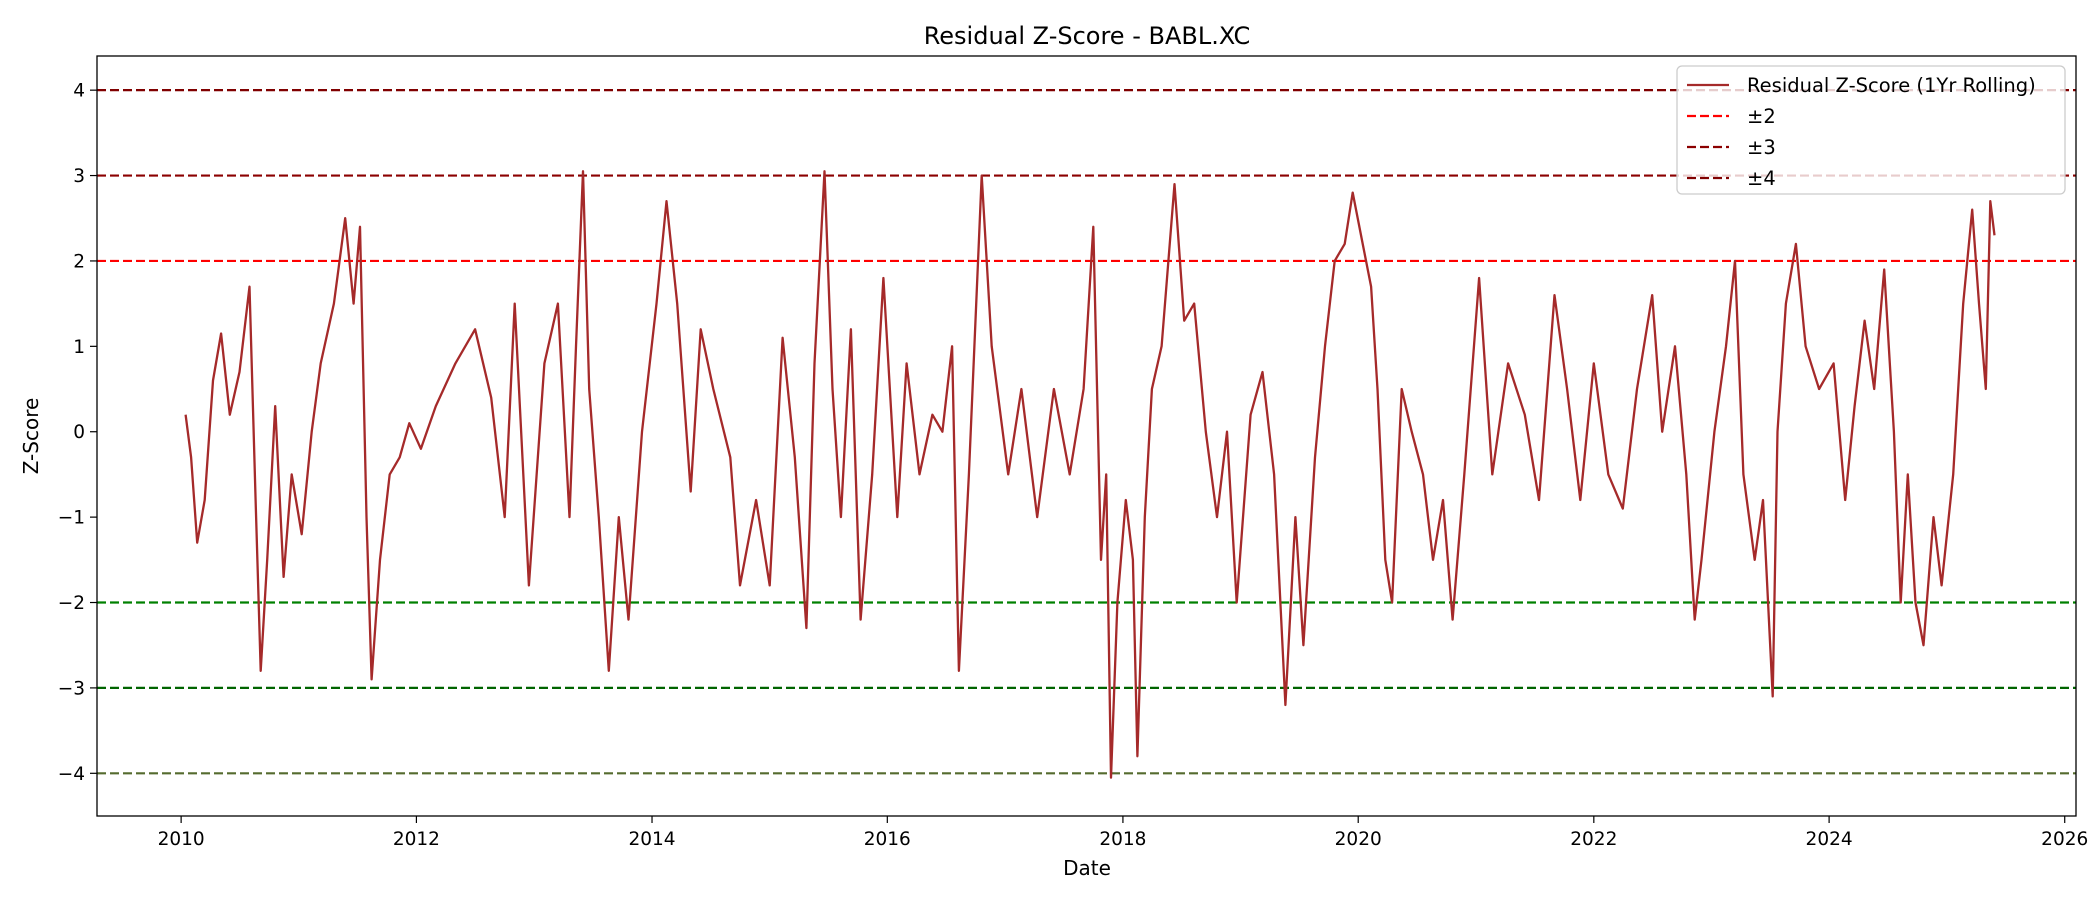 The image size is (2100, 900). I want to click on x-axis: 2010 2012 2014 2016 2018 2020 2022 2024 2026, so click(1123, 833).